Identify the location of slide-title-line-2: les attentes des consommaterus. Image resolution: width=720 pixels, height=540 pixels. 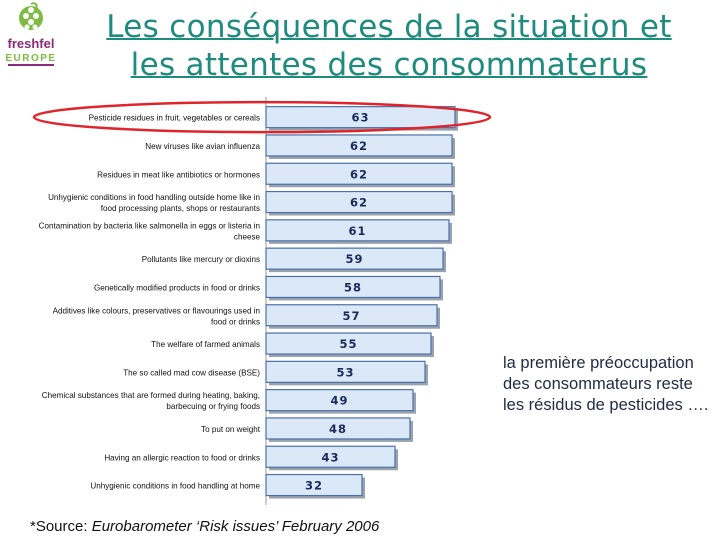
(389, 65).